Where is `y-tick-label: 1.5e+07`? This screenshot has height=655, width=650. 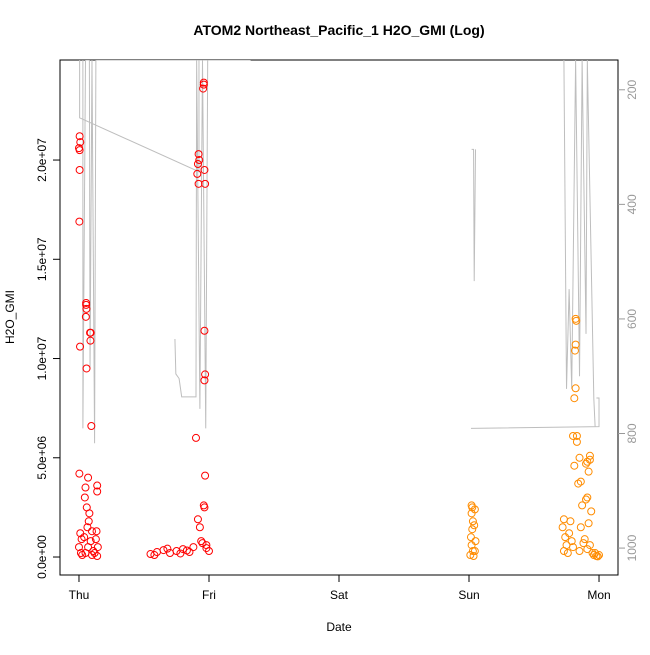
y-tick-label: 1.5e+07 is located at coordinates (42, 259).